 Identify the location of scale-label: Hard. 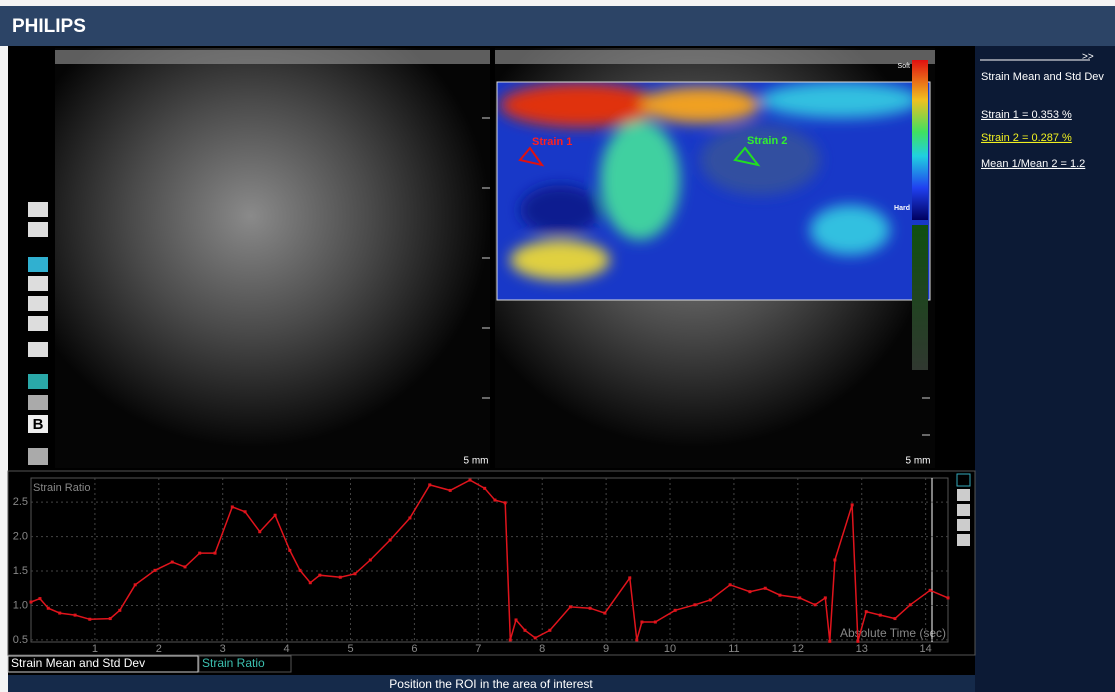
(902, 208).